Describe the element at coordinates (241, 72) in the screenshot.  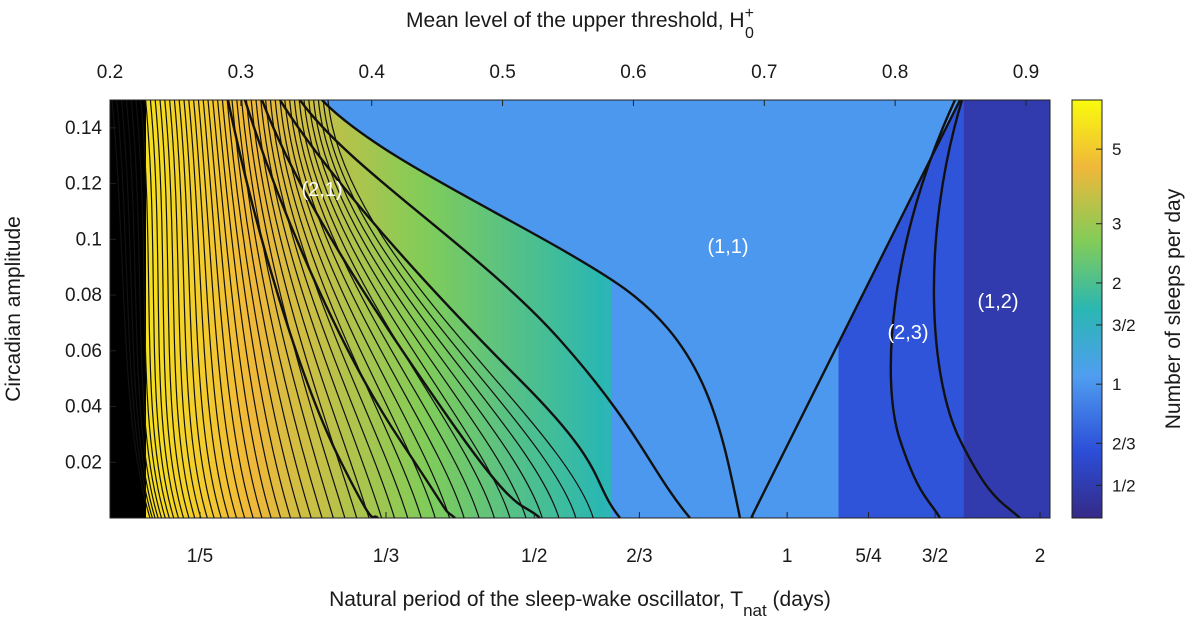
I see `top-tick-label: 0.3` at that location.